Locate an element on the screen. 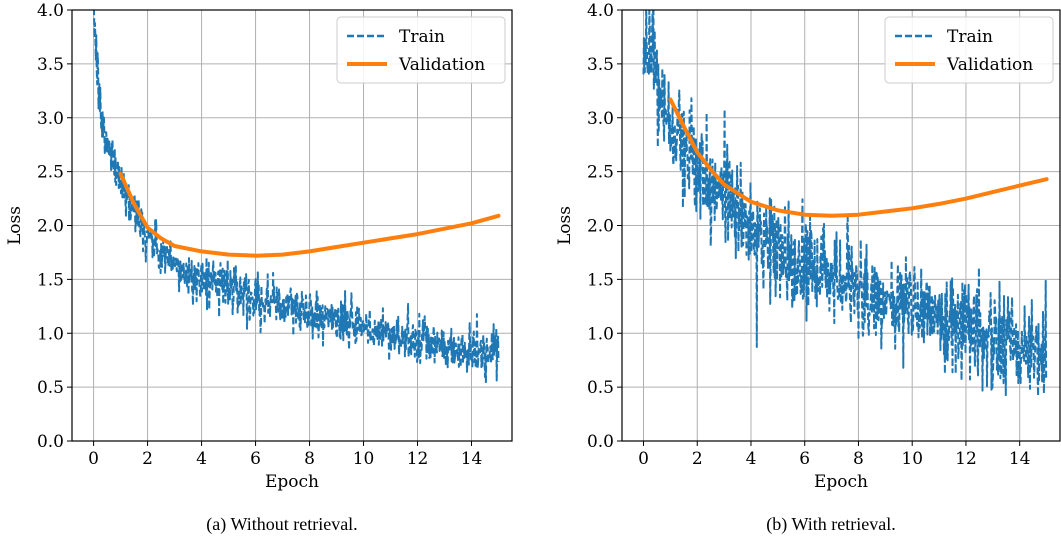 The width and height of the screenshot is (1061, 541). figure-caption: (a) Without retrieval. is located at coordinates (281, 524).